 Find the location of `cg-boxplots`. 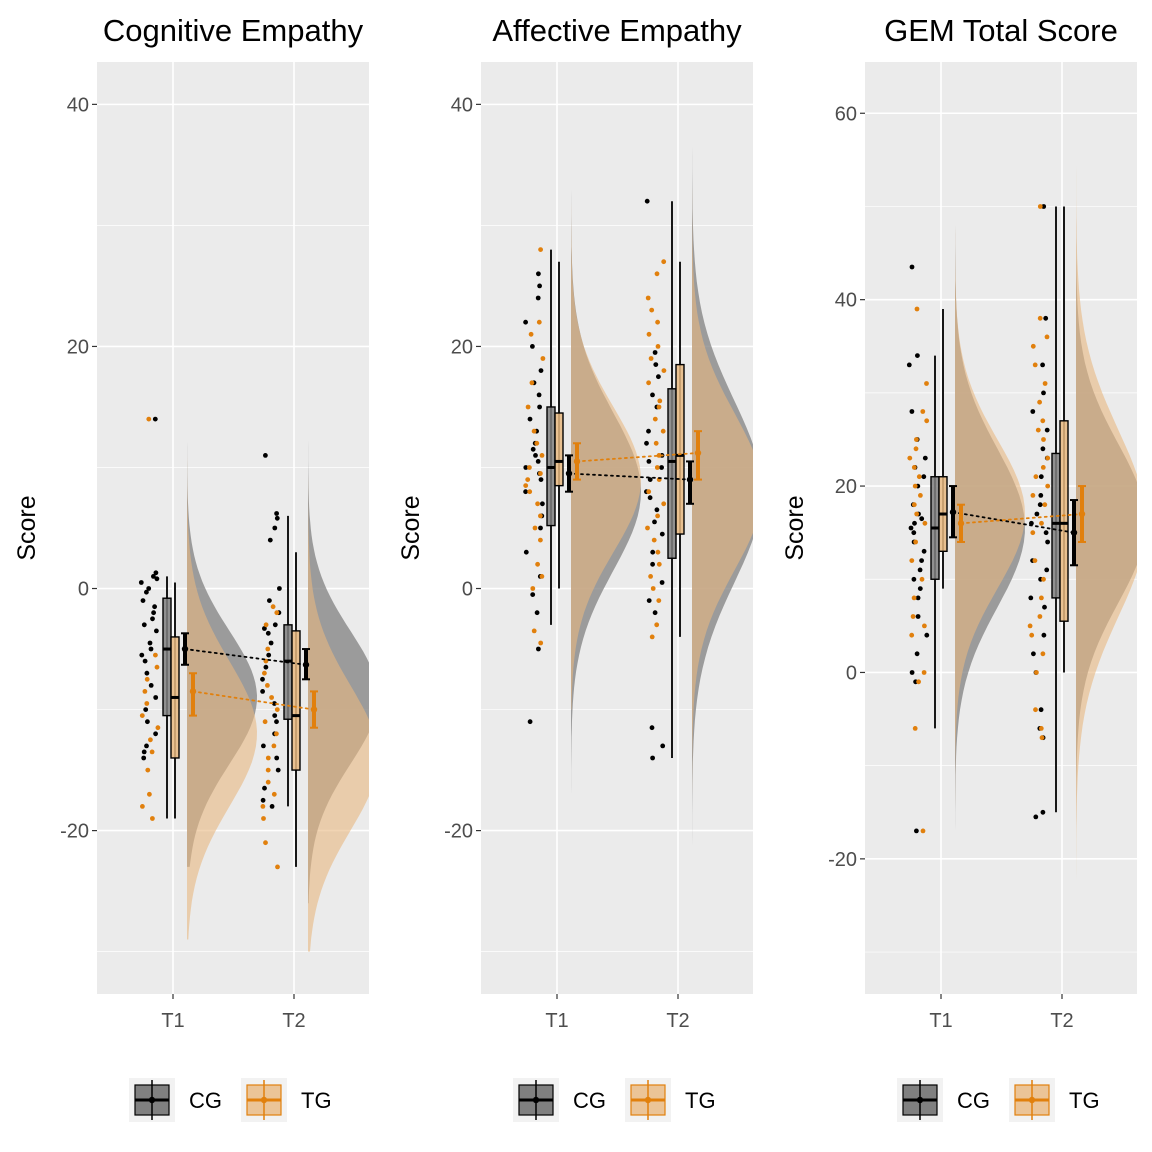

cg-boxplots is located at coordinates (995, 509).